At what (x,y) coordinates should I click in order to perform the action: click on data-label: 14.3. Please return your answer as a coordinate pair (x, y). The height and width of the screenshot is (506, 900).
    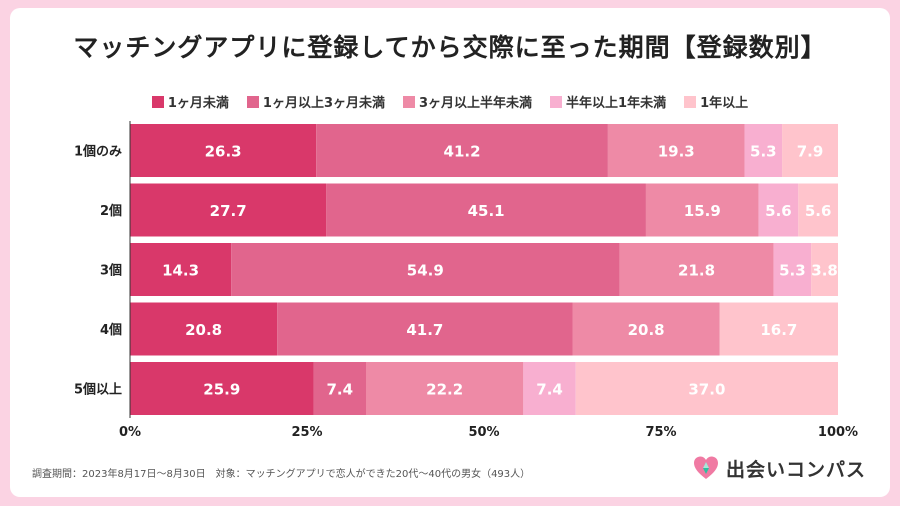
    Looking at the image, I should click on (180, 271).